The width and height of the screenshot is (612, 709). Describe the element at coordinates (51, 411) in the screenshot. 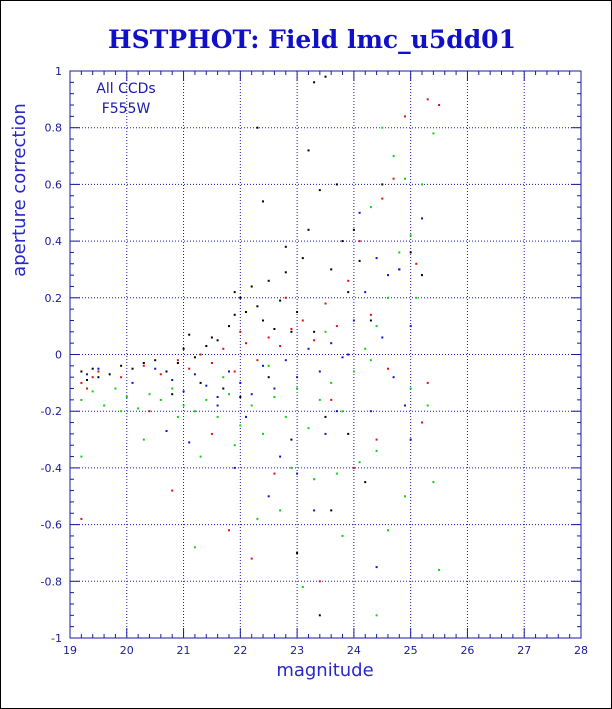

I see `y-tick-label: -0.2` at that location.